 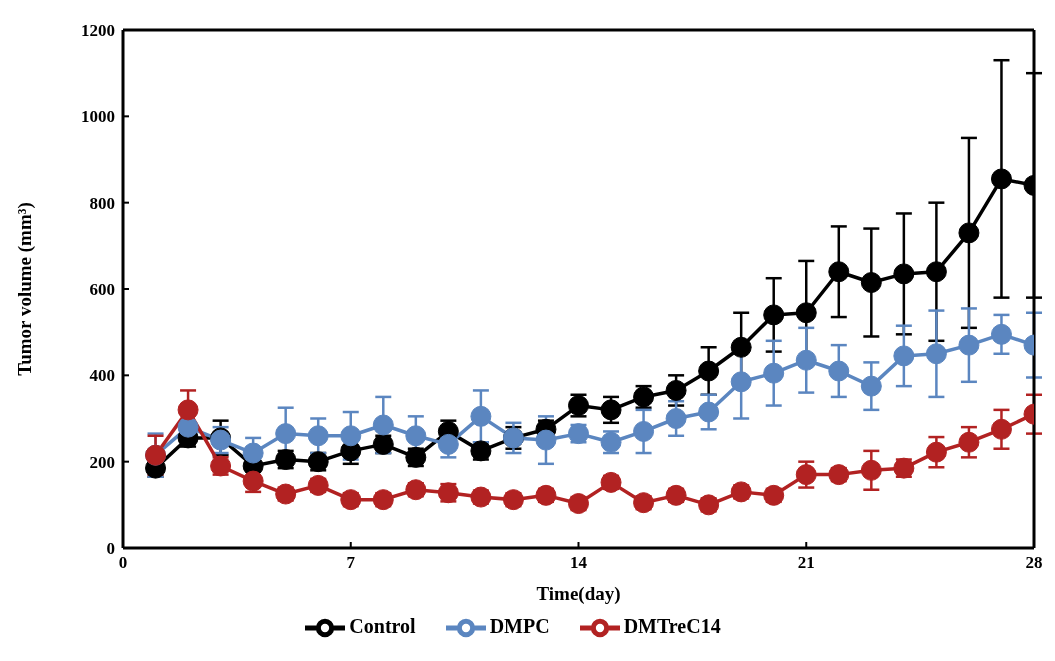 I want to click on y-axis-title: Tumor volume (mm³), so click(x=24, y=289).